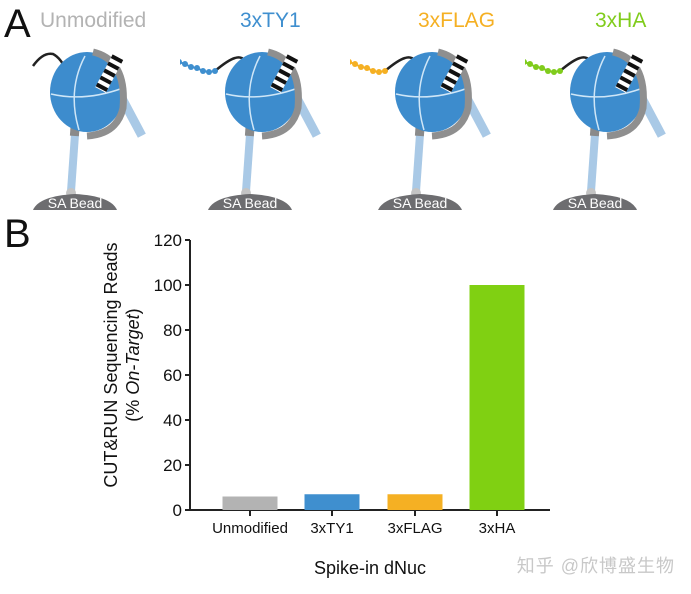  I want to click on y-tick-label: 80, so click(172, 330).